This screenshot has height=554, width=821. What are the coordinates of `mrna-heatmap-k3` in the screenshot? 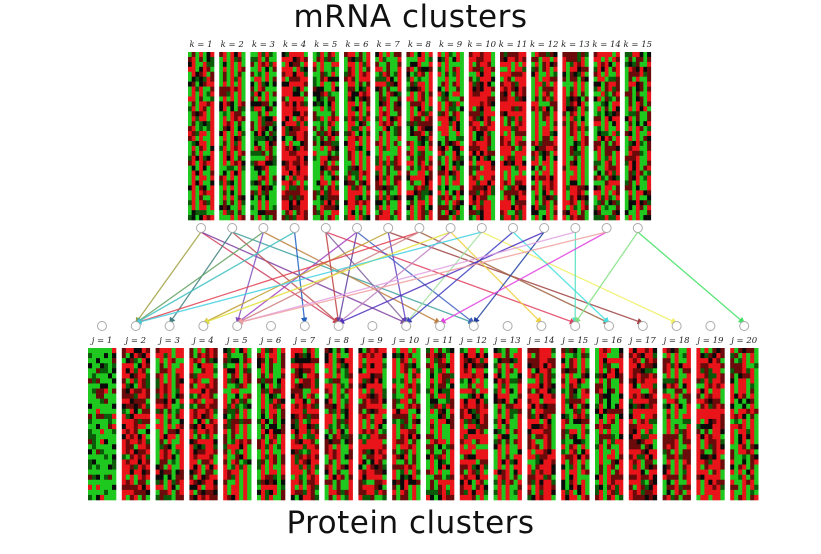 It's located at (263, 136).